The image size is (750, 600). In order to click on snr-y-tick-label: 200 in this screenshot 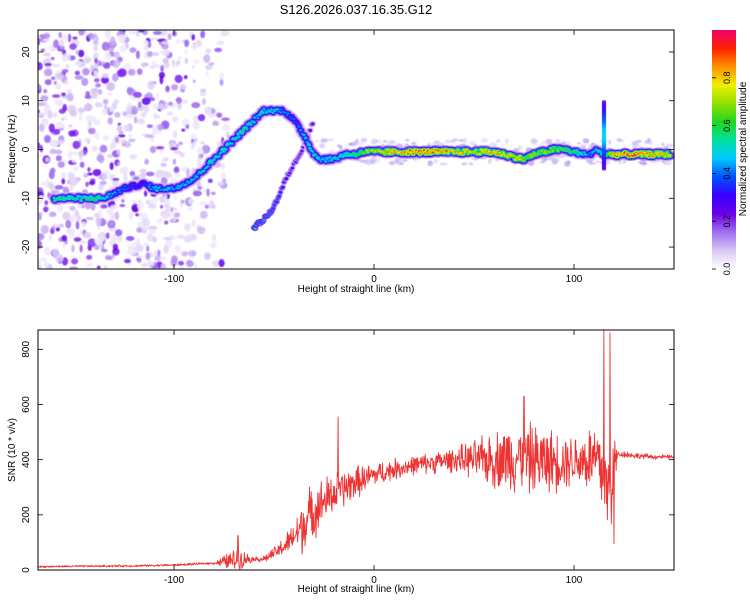, I will do `click(26, 514)`.